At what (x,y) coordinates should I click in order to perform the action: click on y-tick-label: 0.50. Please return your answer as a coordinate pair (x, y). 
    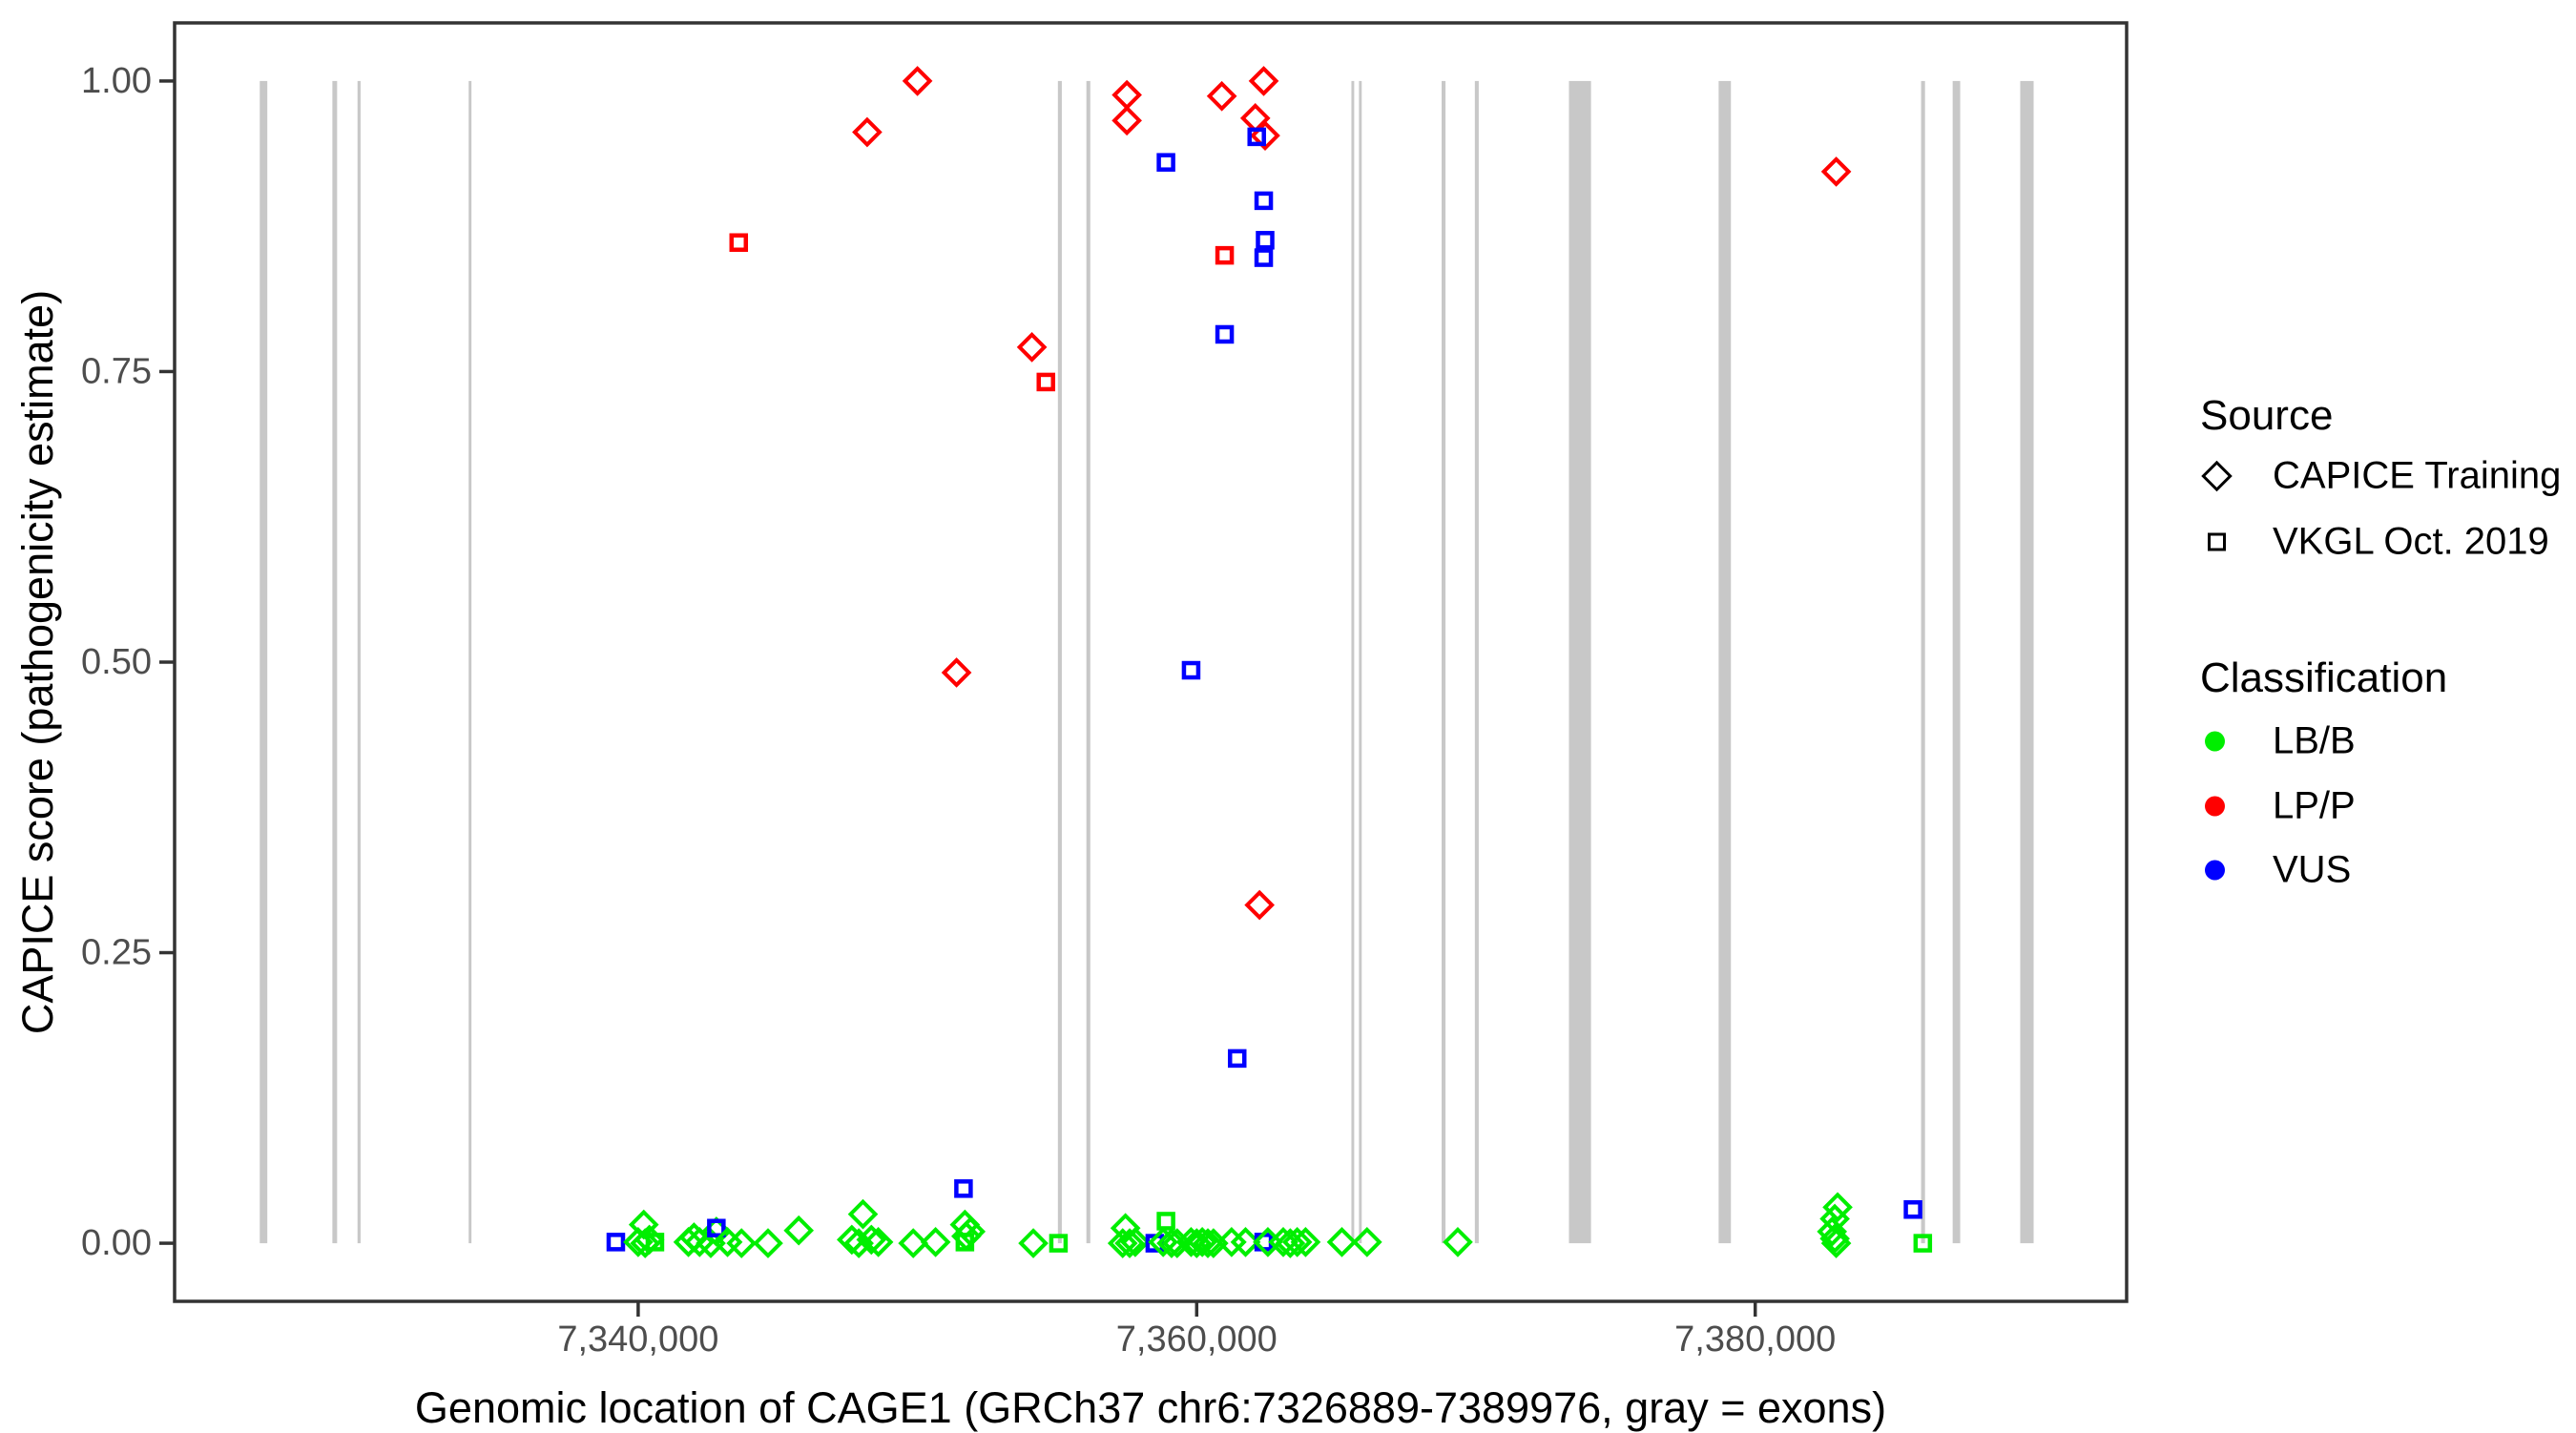
    Looking at the image, I should click on (116, 662).